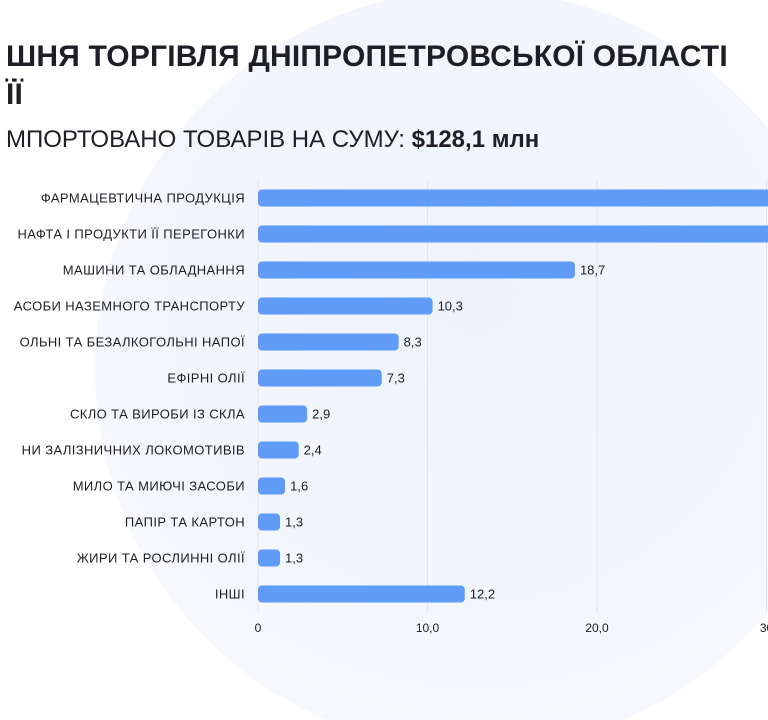 Image resolution: width=768 pixels, height=720 pixels. Describe the element at coordinates (313, 450) in the screenshot. I see `value-label: 2,4` at that location.